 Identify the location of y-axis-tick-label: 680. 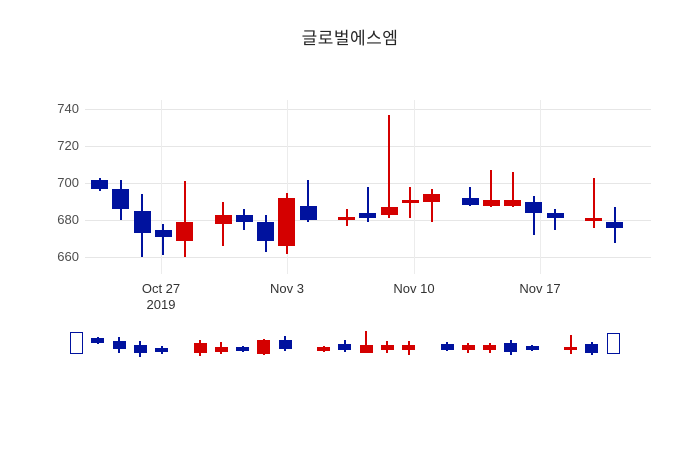
(68, 219).